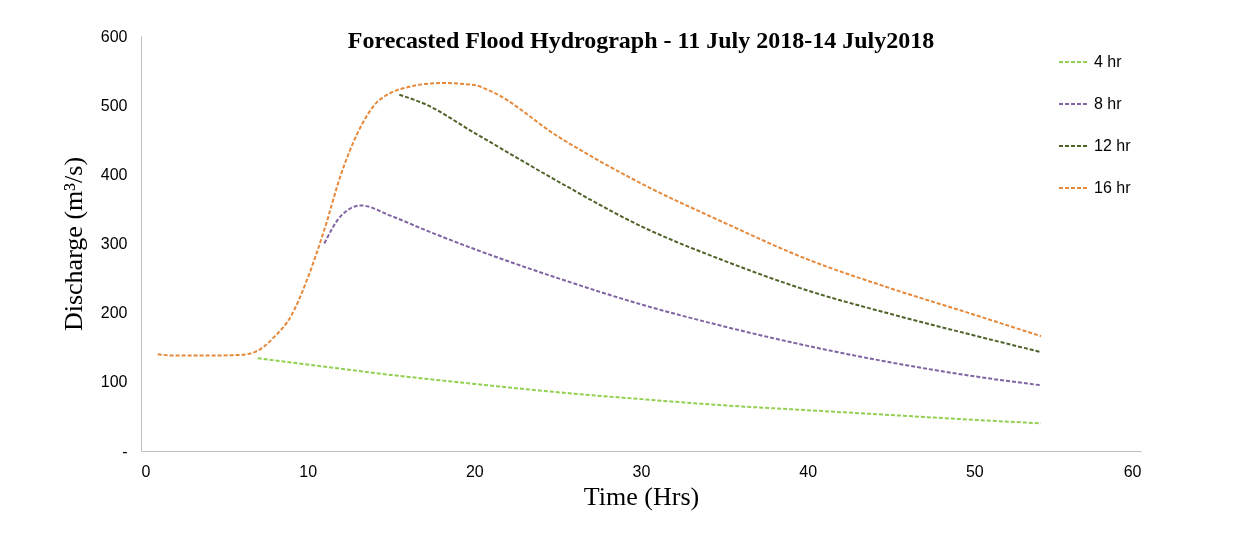 The height and width of the screenshot is (556, 1251). Describe the element at coordinates (808, 471) in the screenshot. I see `x-tick-label: 40` at that location.